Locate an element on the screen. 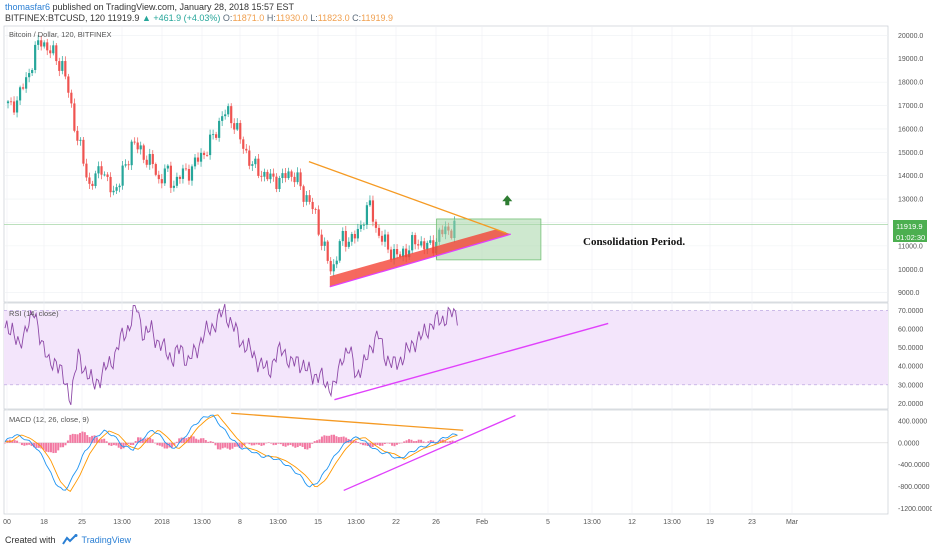 Image resolution: width=932 pixels, height=550 pixels. close-value: 11919.9 is located at coordinates (377, 18).